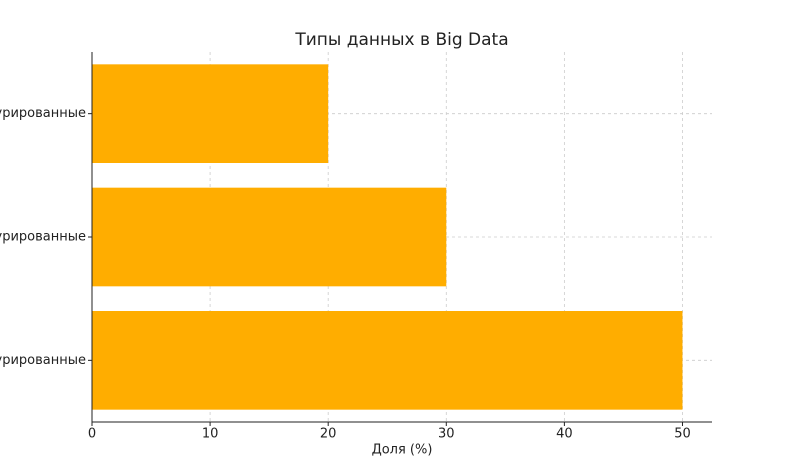 Image resolution: width=787 pixels, height=469 pixels. I want to click on x-tick-label: 40, so click(564, 434).